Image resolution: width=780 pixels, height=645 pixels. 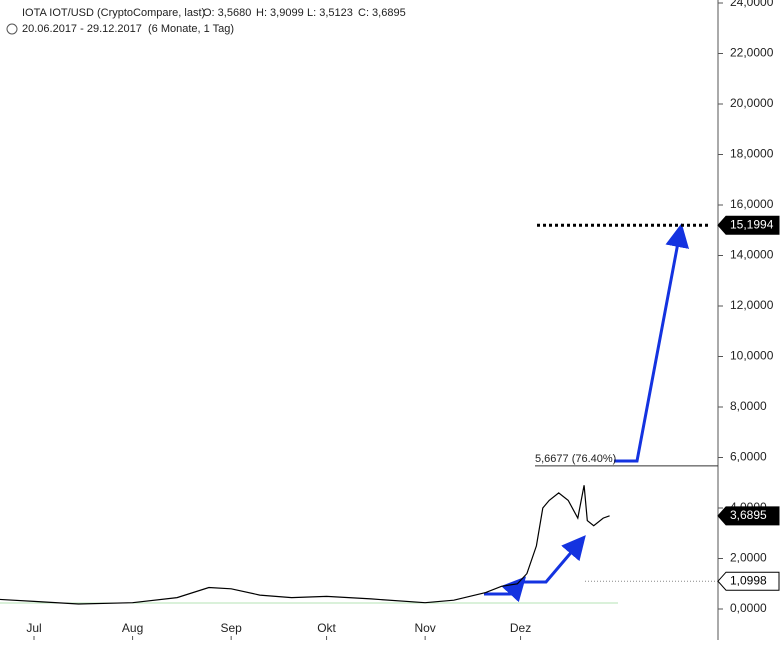 What do you see at coordinates (748, 608) in the screenshot?
I see `y-tick-label: 0,0000` at bounding box center [748, 608].